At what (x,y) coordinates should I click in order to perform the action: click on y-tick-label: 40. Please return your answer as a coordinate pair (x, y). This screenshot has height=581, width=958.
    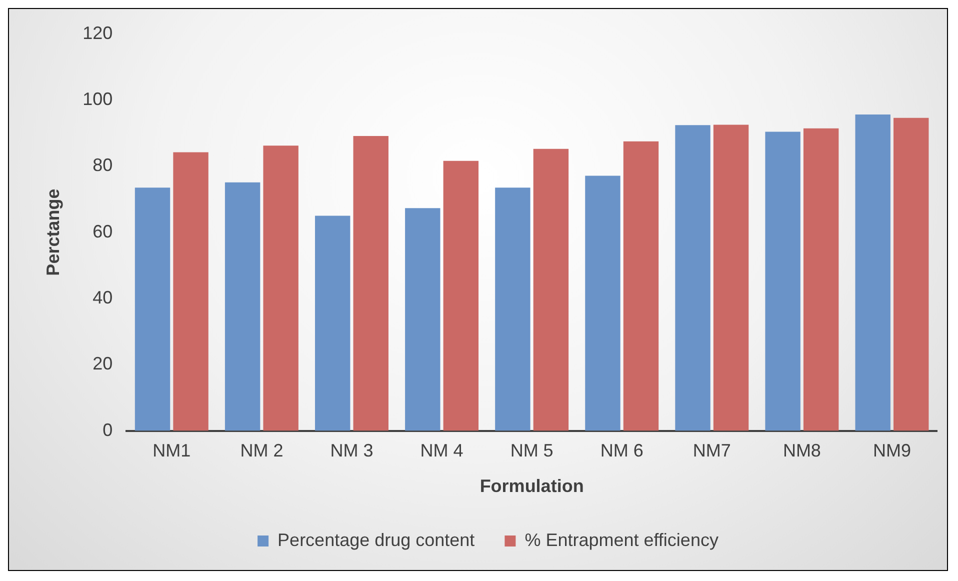
    Looking at the image, I should click on (102, 297).